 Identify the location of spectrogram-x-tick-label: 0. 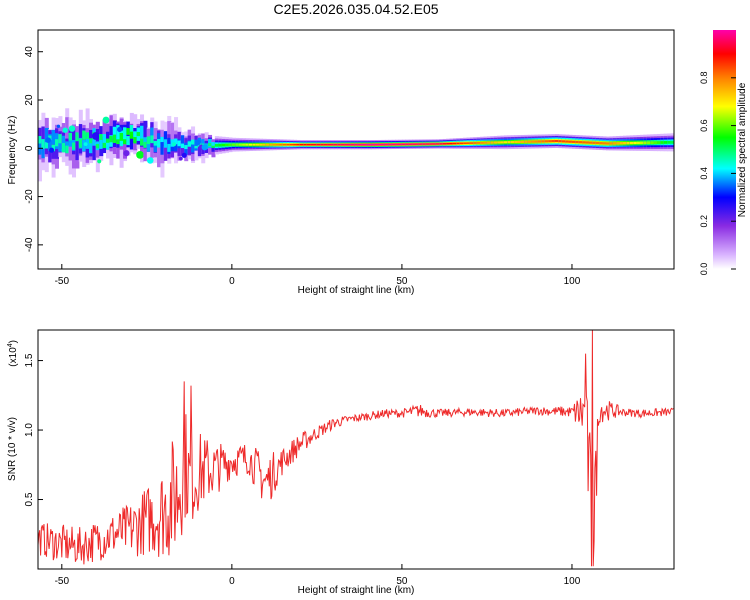
(232, 281).